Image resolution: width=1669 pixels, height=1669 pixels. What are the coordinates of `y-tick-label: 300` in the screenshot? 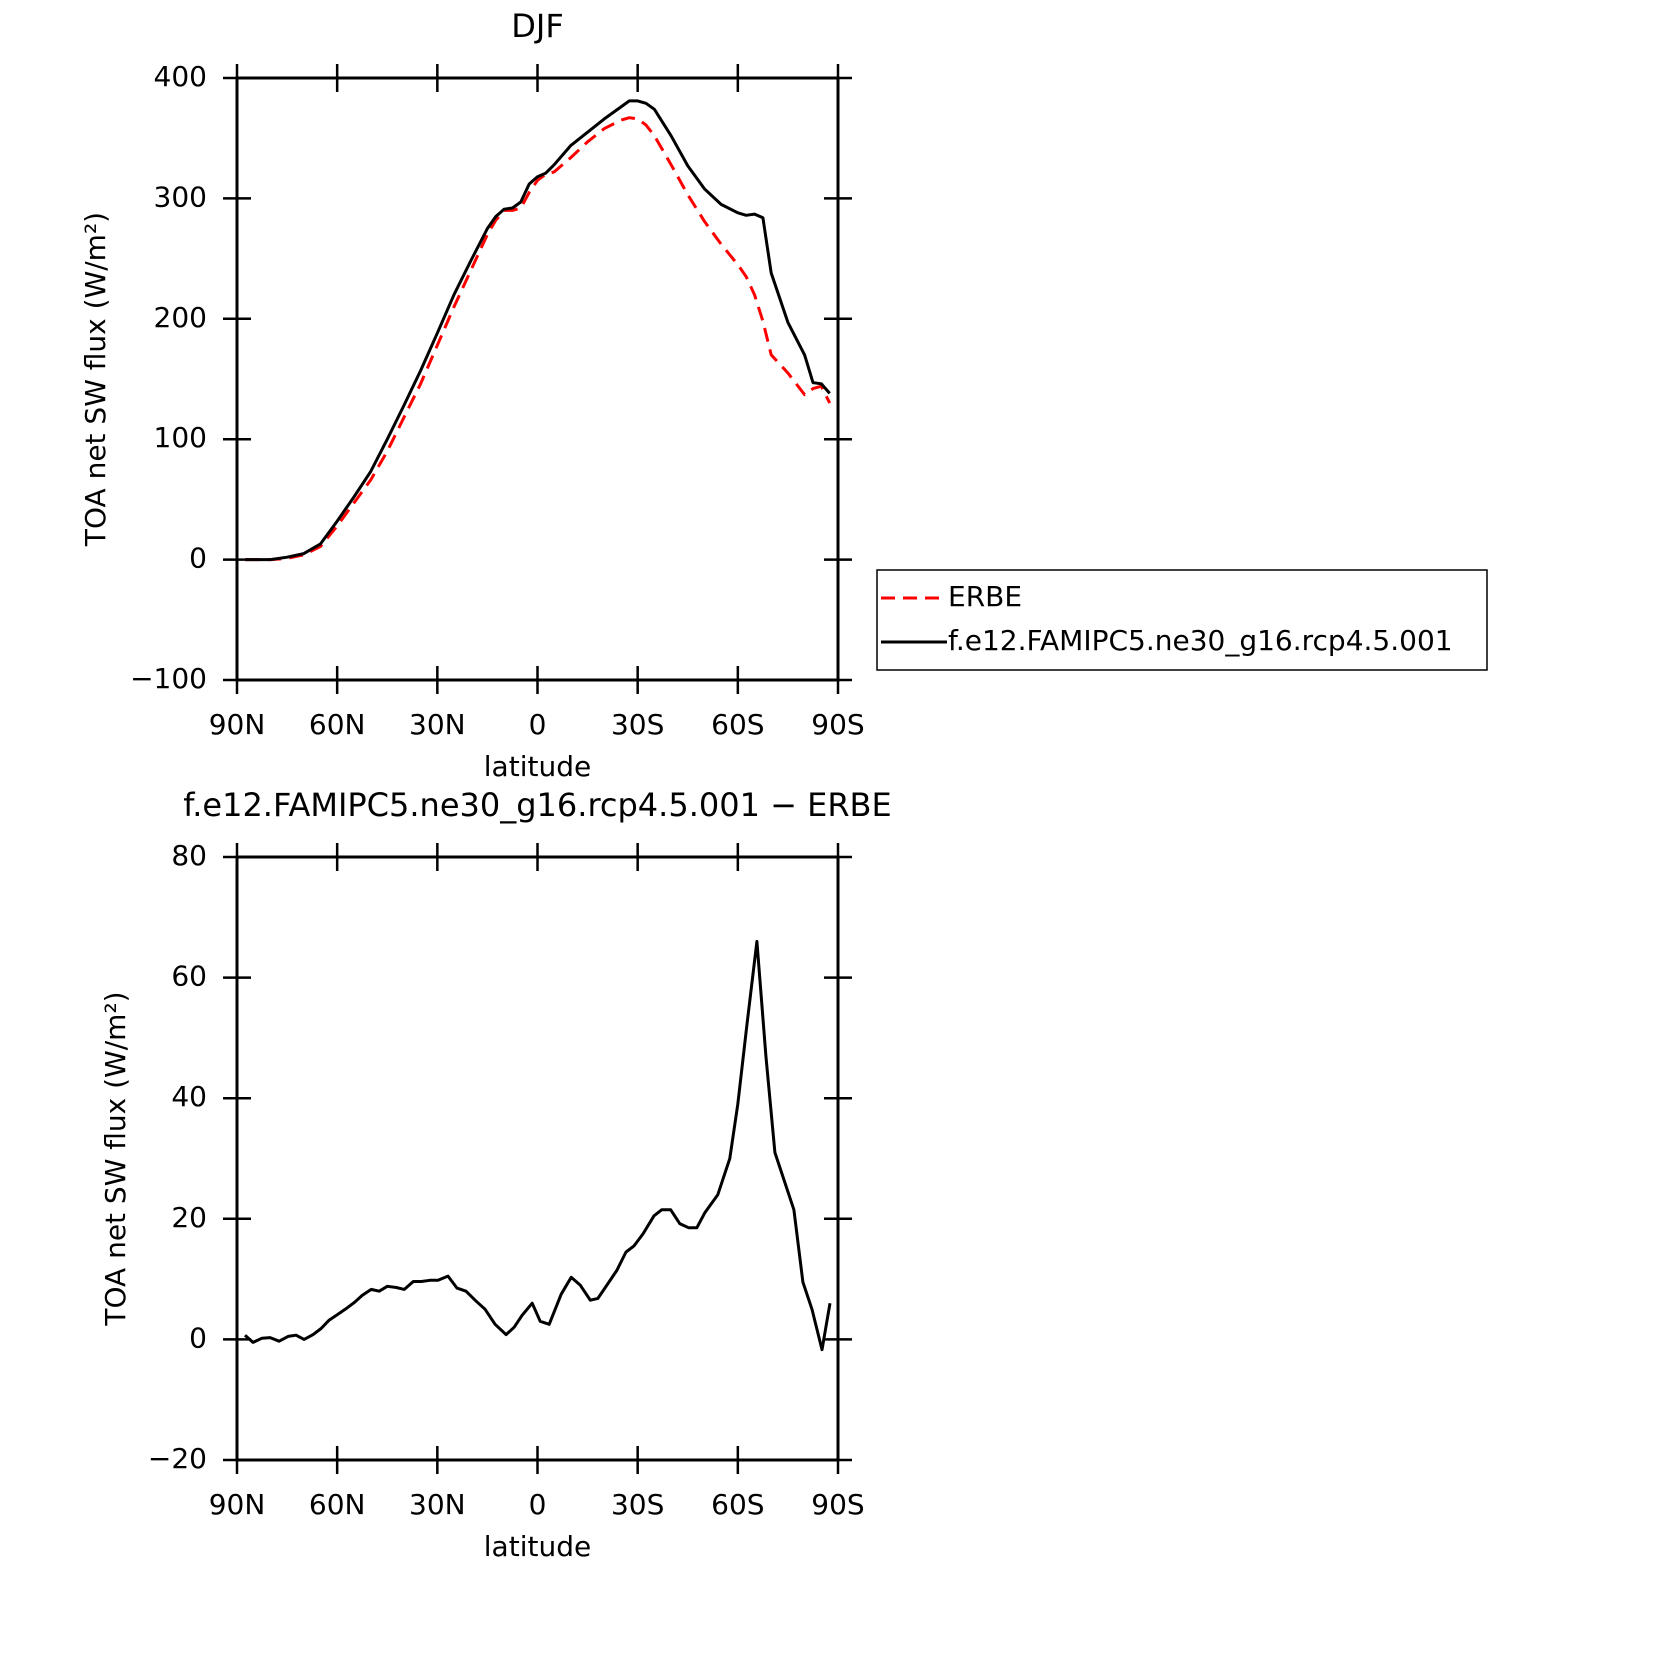 It's located at (180, 196).